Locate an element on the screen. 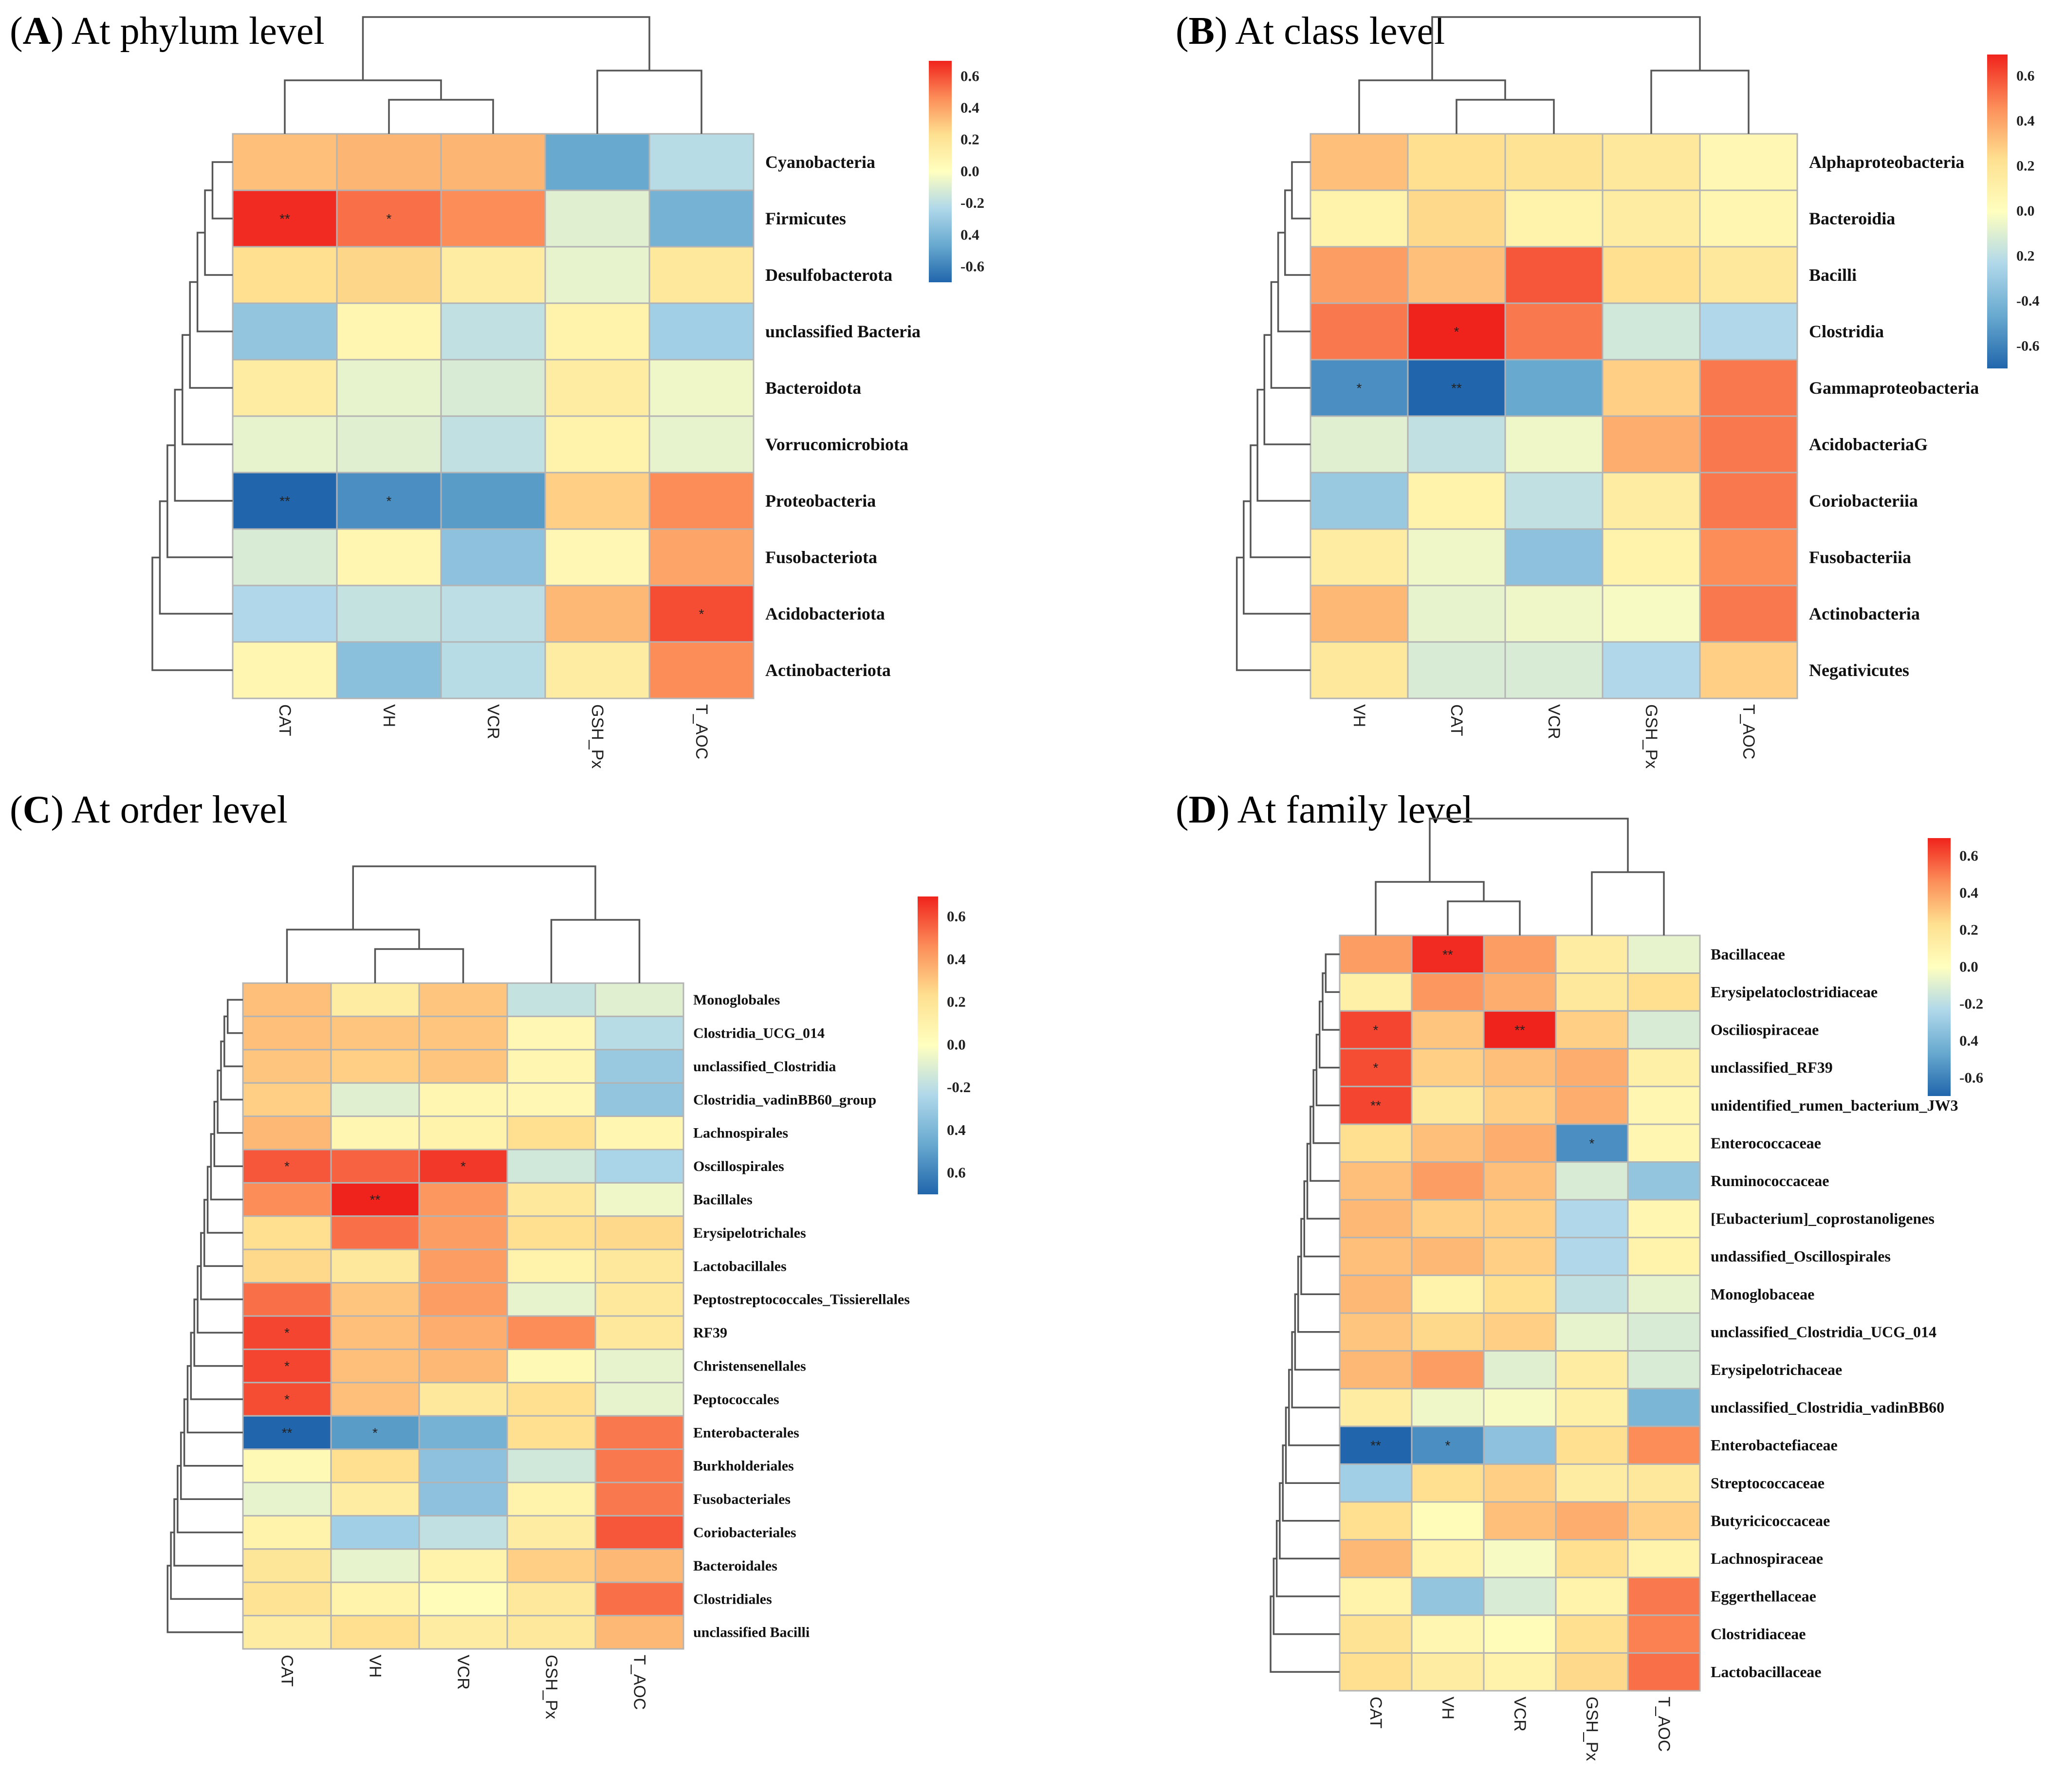 This screenshot has height=1792, width=2047. panel-a-row-label: Desulfobacterota is located at coordinates (828, 275).